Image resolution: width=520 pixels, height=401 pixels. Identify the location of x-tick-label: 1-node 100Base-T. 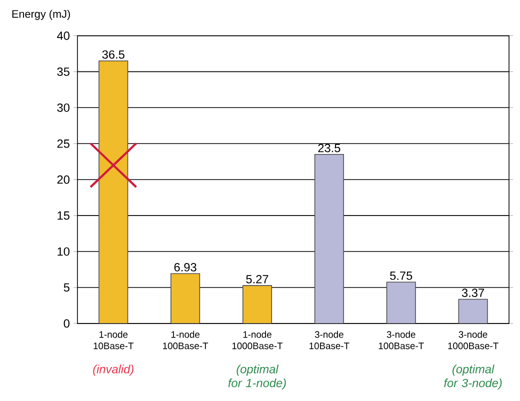
(185, 340).